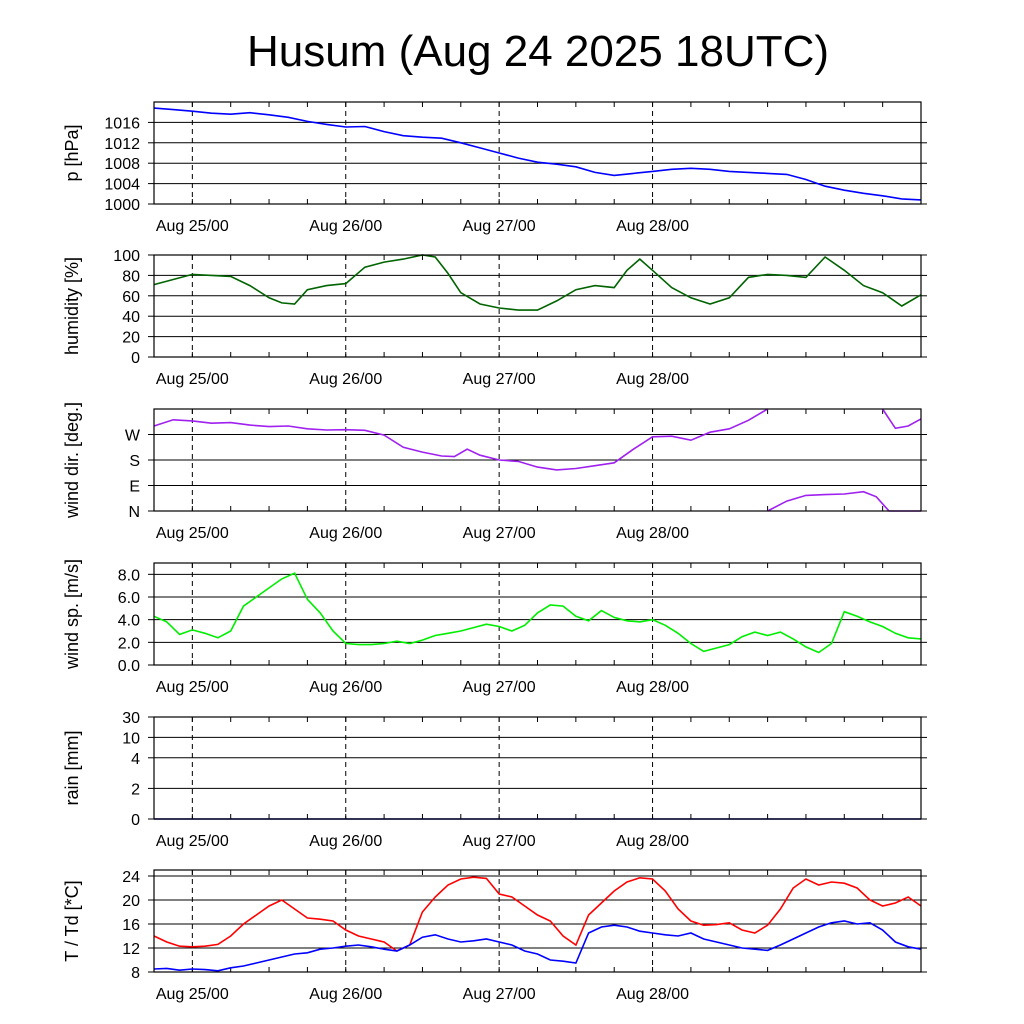  I want to click on y-tick-label: 6.0, so click(129, 598).